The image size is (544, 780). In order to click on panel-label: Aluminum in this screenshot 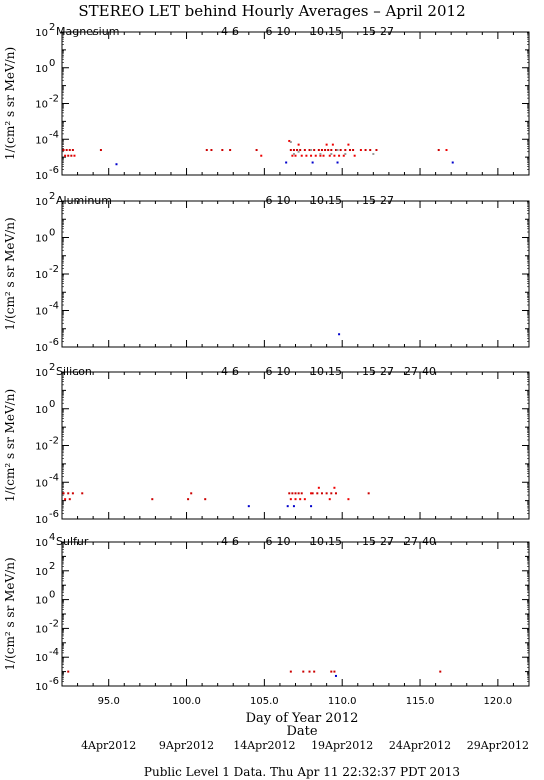, I will do `click(84, 200)`.